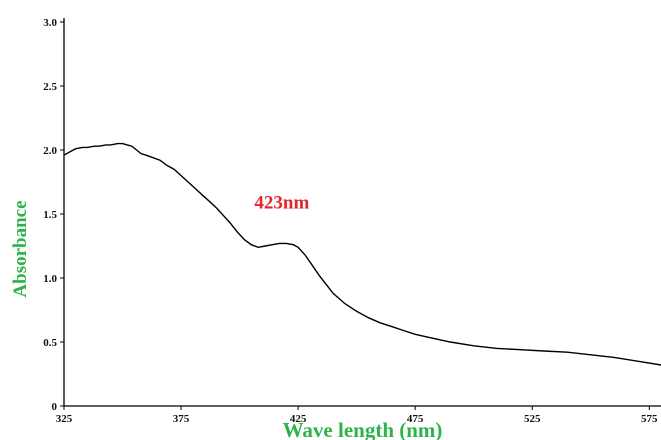 The height and width of the screenshot is (440, 661). What do you see at coordinates (50, 151) in the screenshot?
I see `y-tick-label: 2.0` at bounding box center [50, 151].